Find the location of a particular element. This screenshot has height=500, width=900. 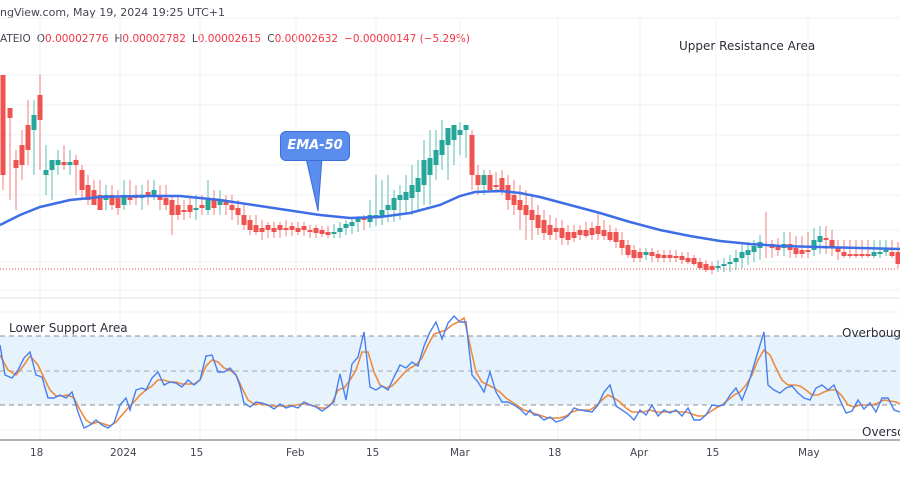

close-field: C0.00002632 is located at coordinates (302, 39).